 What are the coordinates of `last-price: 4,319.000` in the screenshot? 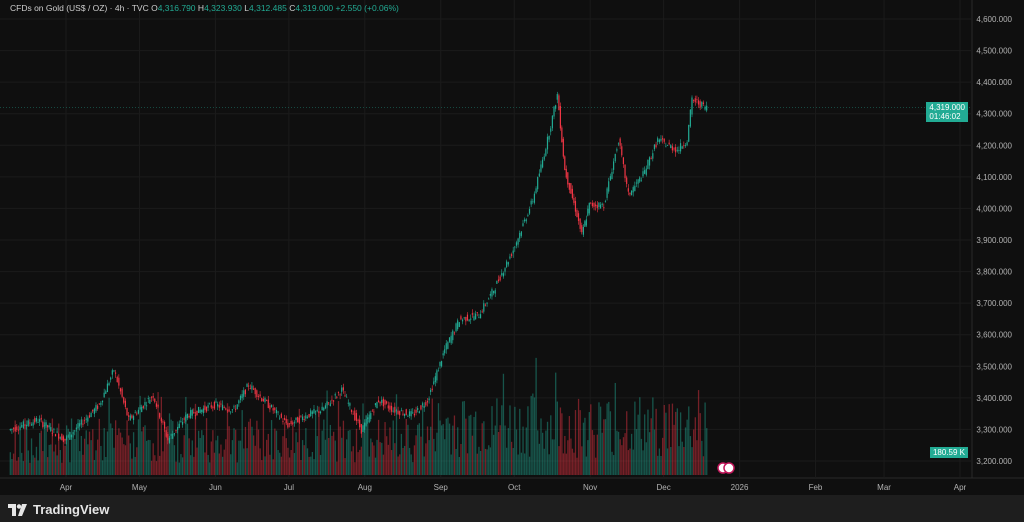 It's located at (947, 107).